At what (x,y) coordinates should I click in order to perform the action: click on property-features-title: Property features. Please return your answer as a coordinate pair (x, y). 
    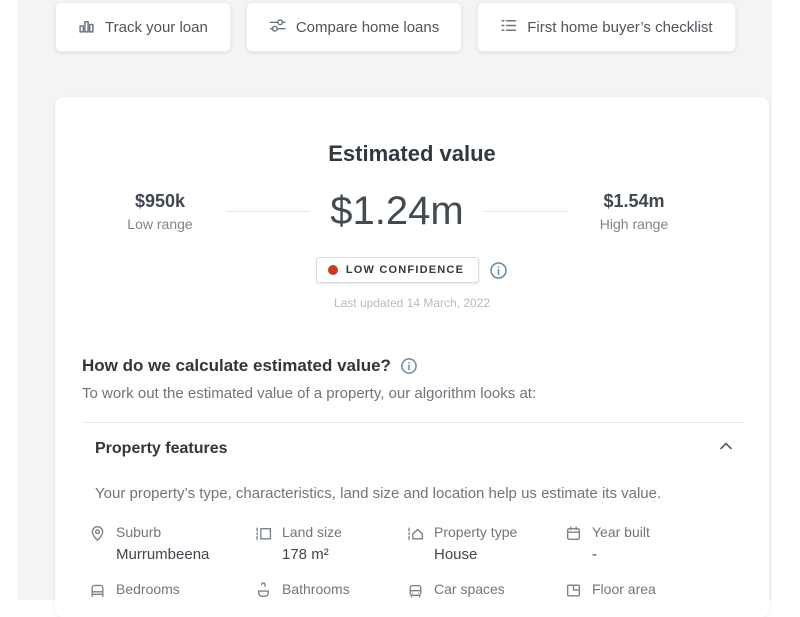
    Looking at the image, I should click on (161, 448).